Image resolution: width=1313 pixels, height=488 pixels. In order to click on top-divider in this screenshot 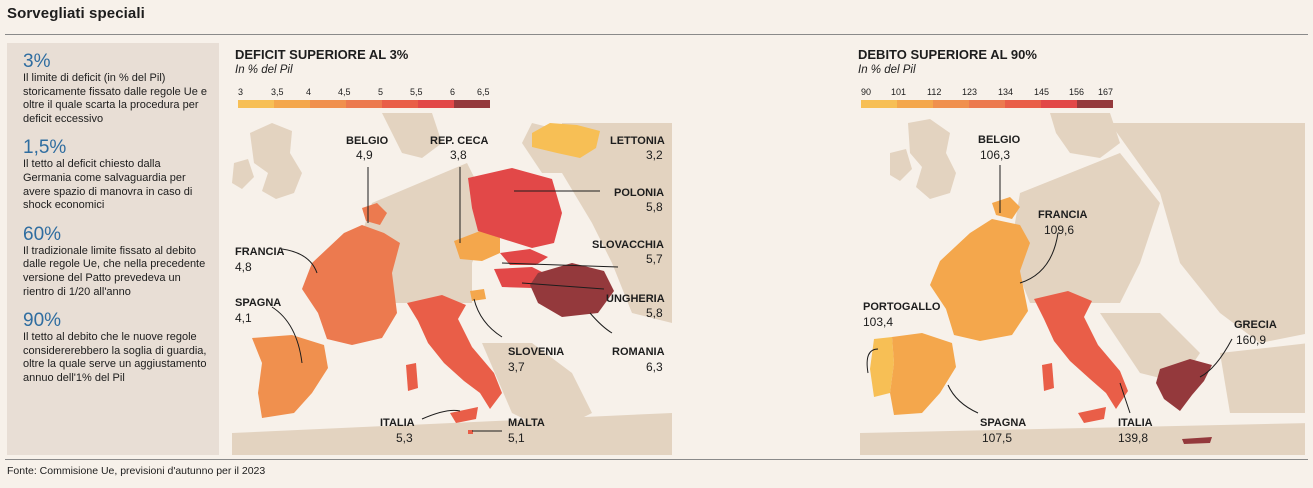, I will do `click(656, 34)`.